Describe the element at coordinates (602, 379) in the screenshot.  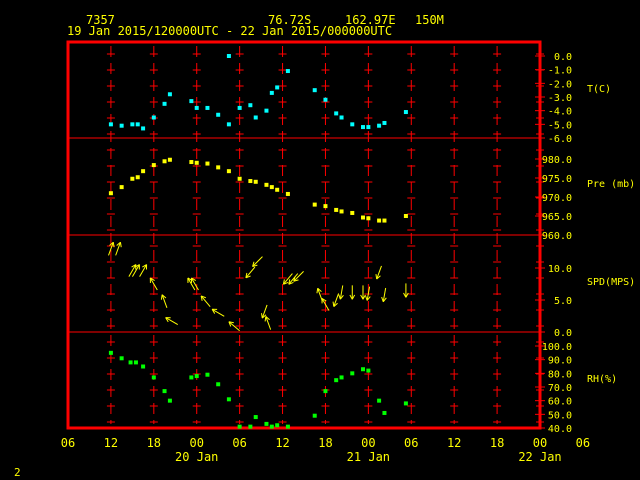
I see `panel-label-rh: RH(%)` at that location.